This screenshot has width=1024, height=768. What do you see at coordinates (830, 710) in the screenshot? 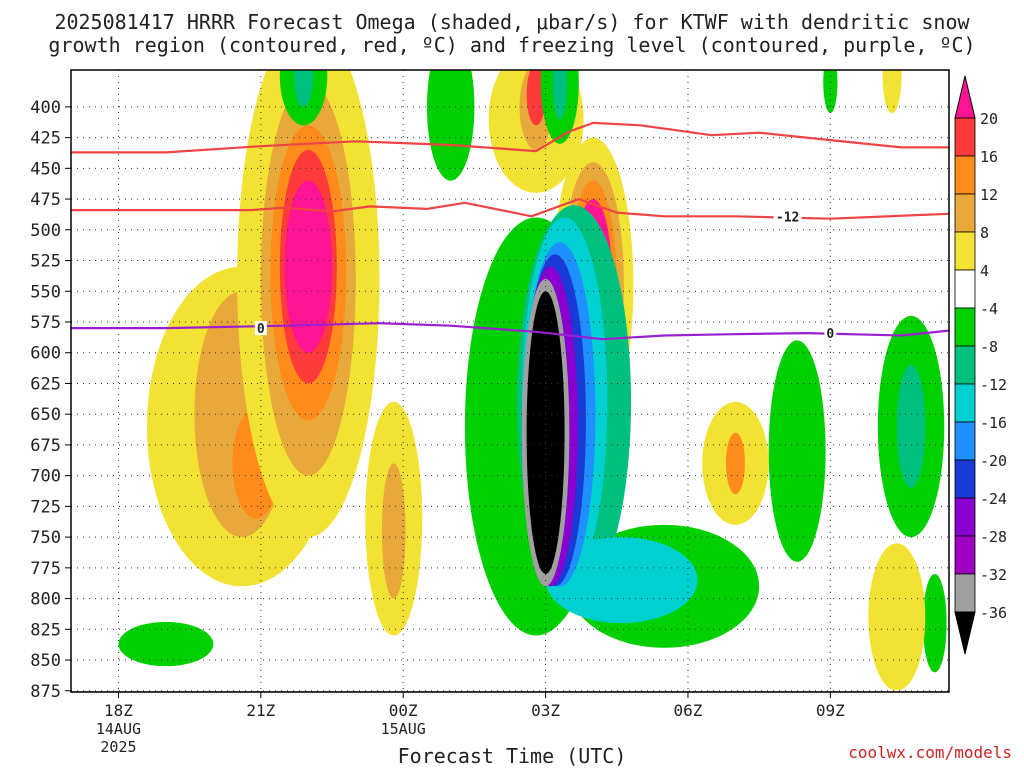
I see `x-tick-label-09Z: 09Z` at bounding box center [830, 710].